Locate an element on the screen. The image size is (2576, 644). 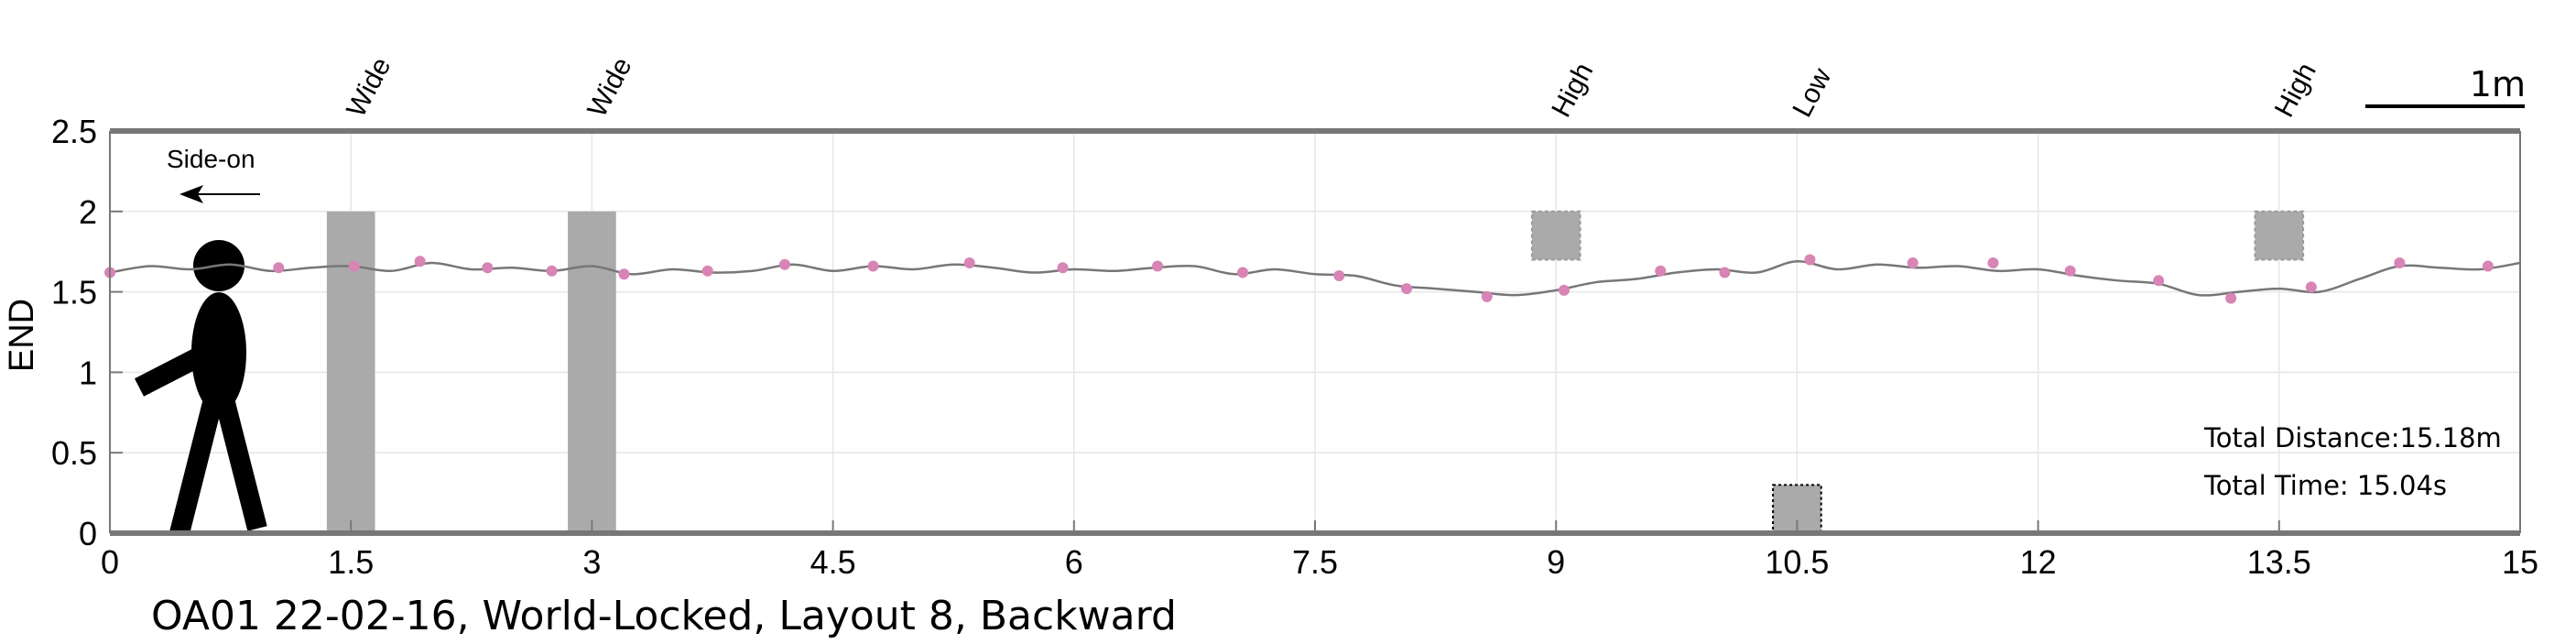
y-tick-label: 0 is located at coordinates (88, 534).